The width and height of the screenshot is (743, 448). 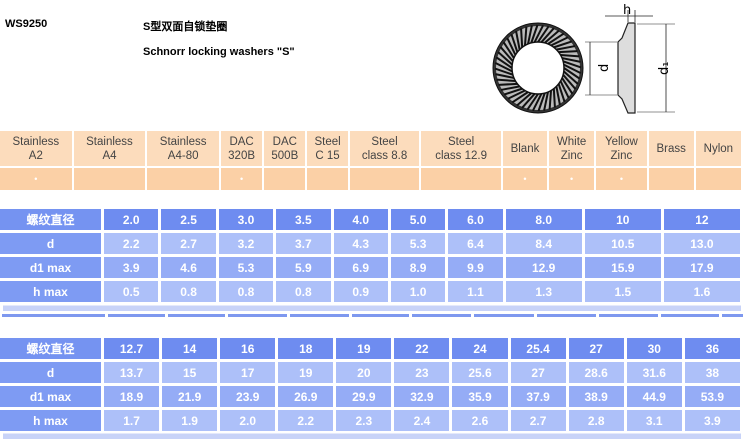 What do you see at coordinates (712, 396) in the screenshot?
I see `table-cell: 53.9` at bounding box center [712, 396].